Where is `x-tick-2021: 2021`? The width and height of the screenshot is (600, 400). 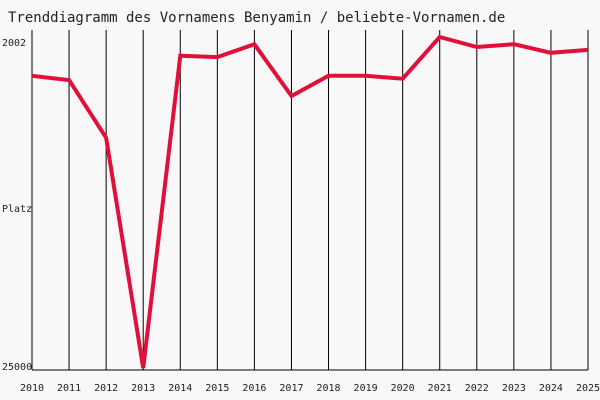
x-tick-2021: 2021 is located at coordinates (440, 388).